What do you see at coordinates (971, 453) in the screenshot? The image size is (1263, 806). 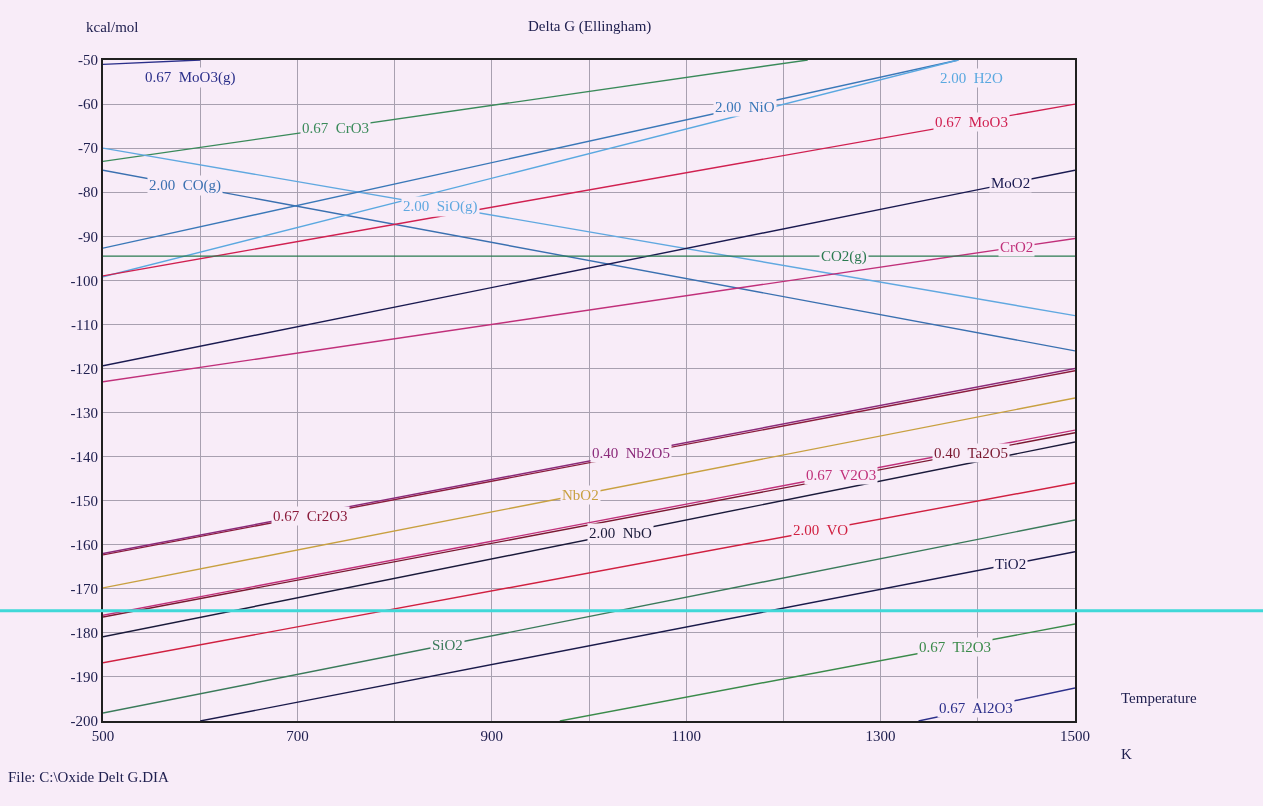 I see `series-label: 0.40 Ta2O5` at bounding box center [971, 453].